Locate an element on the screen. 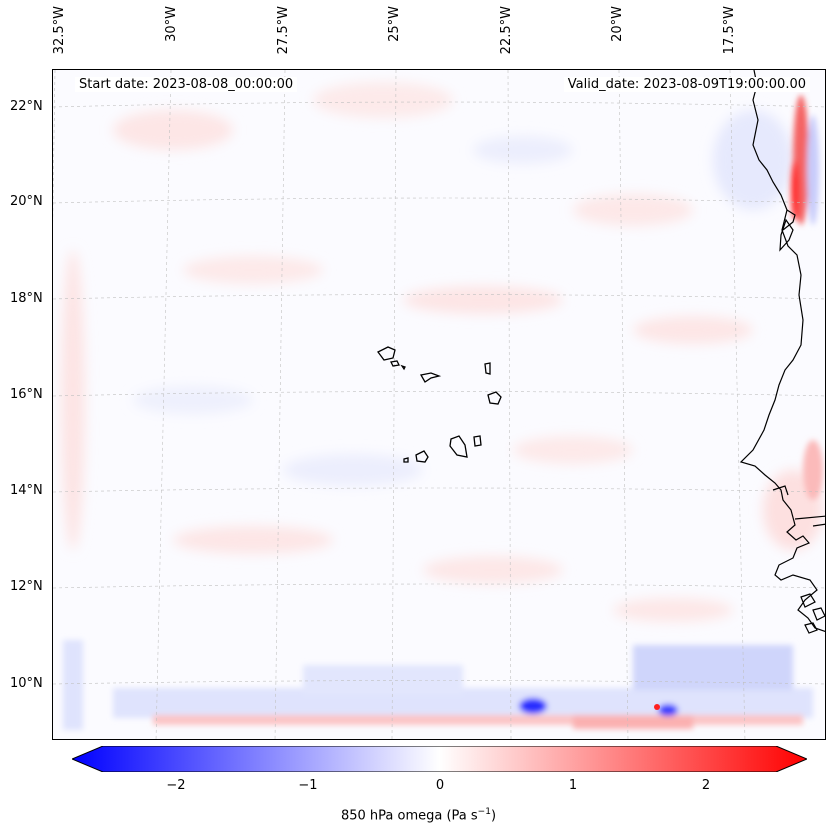  colorbar-label-exponent: −1 is located at coordinates (484, 812).